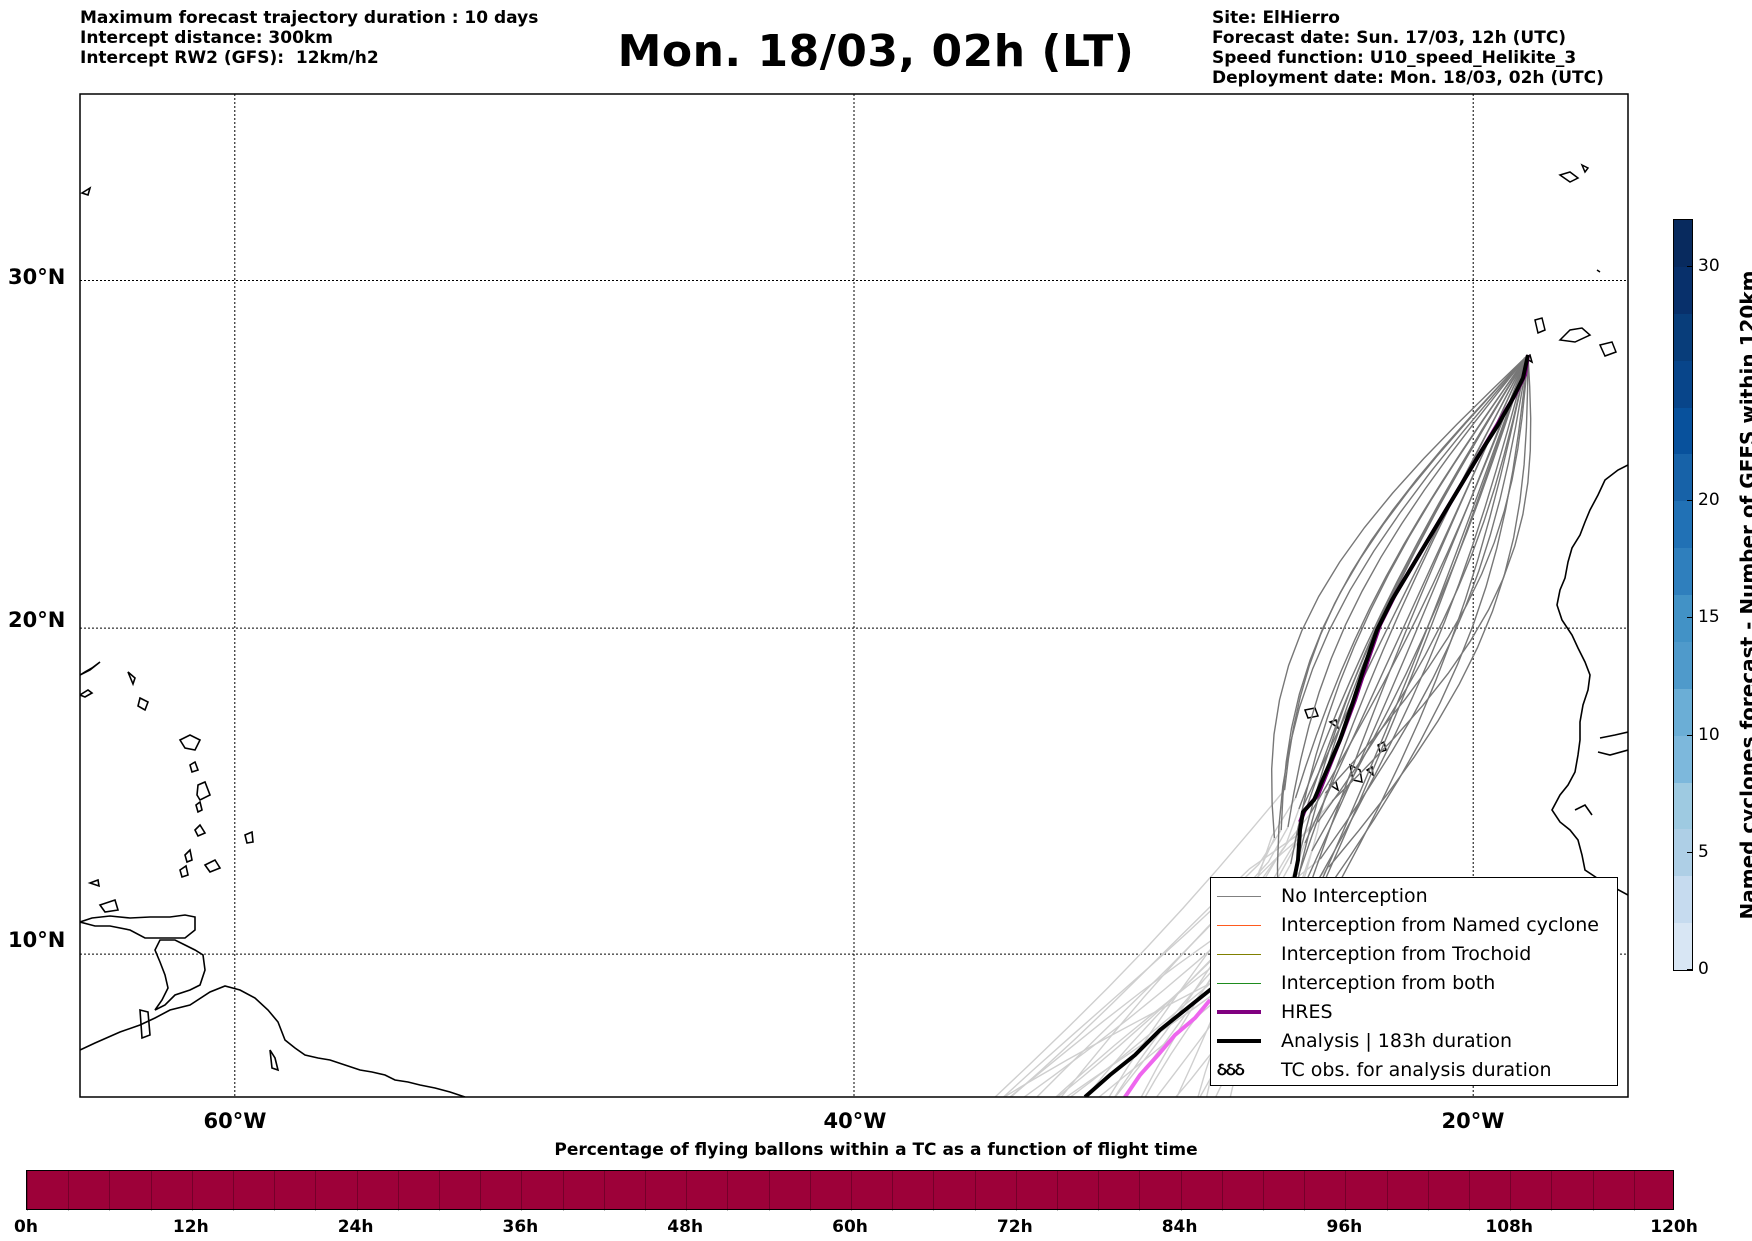  I want to click on legend-tc-obs: ઠઠઠ TC obs. for analysis duration, so click(1384, 1070).